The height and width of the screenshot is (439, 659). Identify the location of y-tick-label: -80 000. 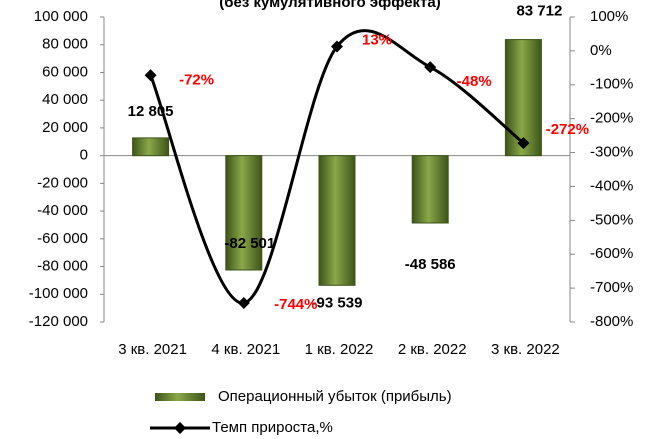
(62, 266).